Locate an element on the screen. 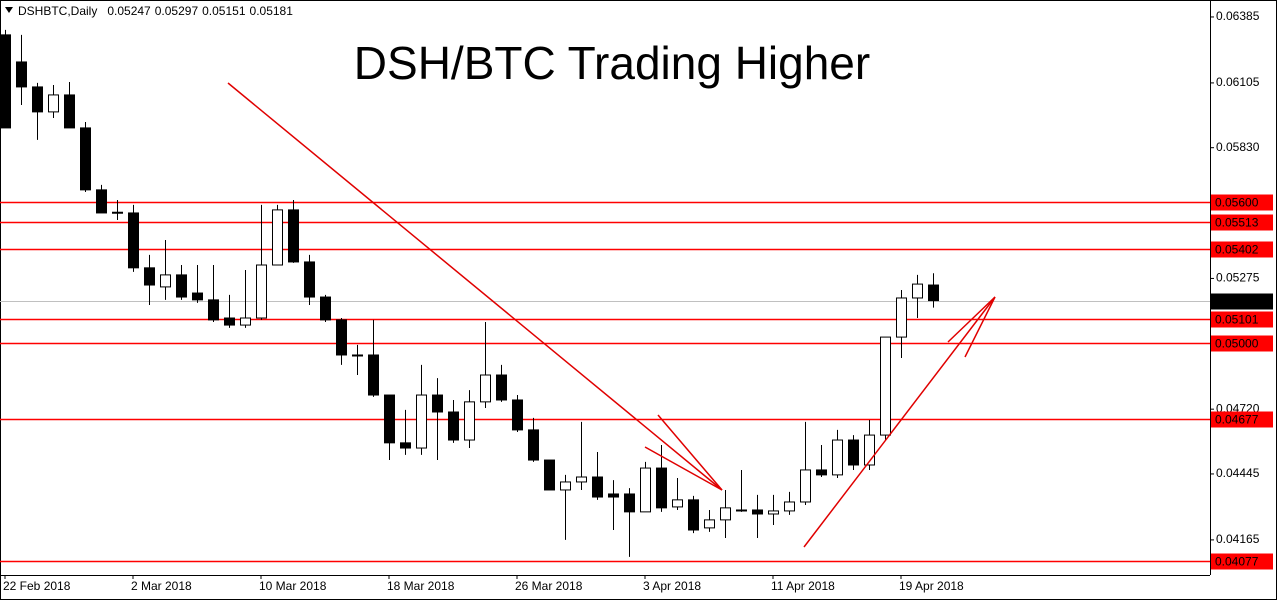 This screenshot has height=600, width=1277. level-label: 0.05513 is located at coordinates (1237, 223).